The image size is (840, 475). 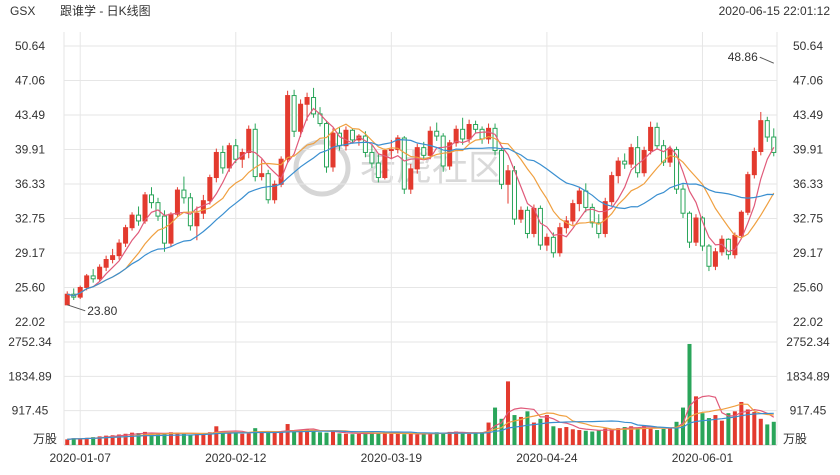 I want to click on price-tick-right: 29.17, so click(x=808, y=253).